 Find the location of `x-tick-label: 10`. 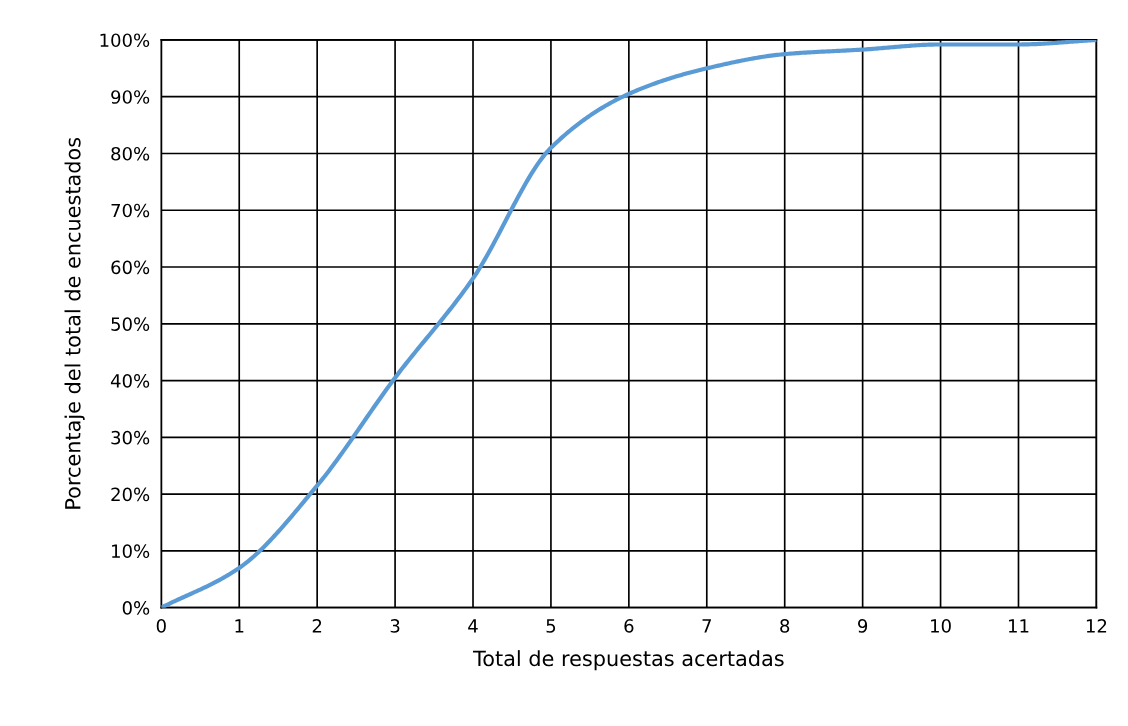

x-tick-label: 10 is located at coordinates (941, 626).